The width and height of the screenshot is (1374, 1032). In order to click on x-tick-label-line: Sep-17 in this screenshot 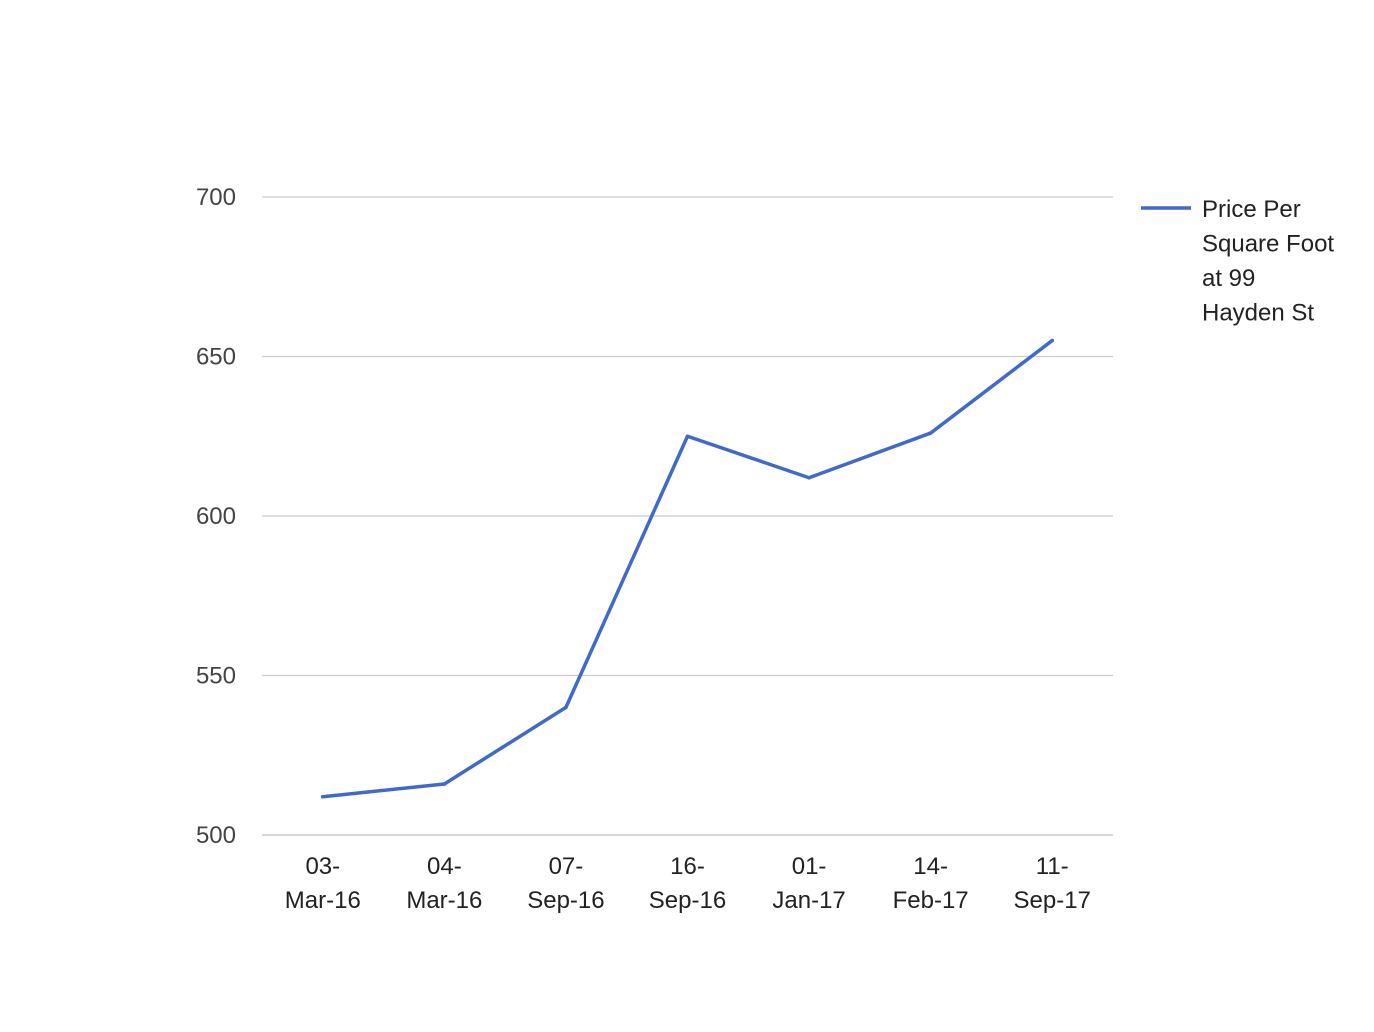, I will do `click(1052, 900)`.